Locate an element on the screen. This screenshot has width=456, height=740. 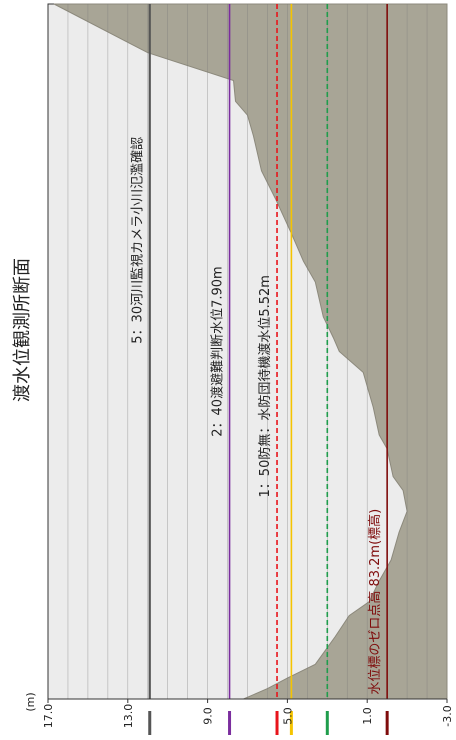
reference-line-label: 水位標のゼロ点高 83.2m(標高) is located at coordinates (375, 602).